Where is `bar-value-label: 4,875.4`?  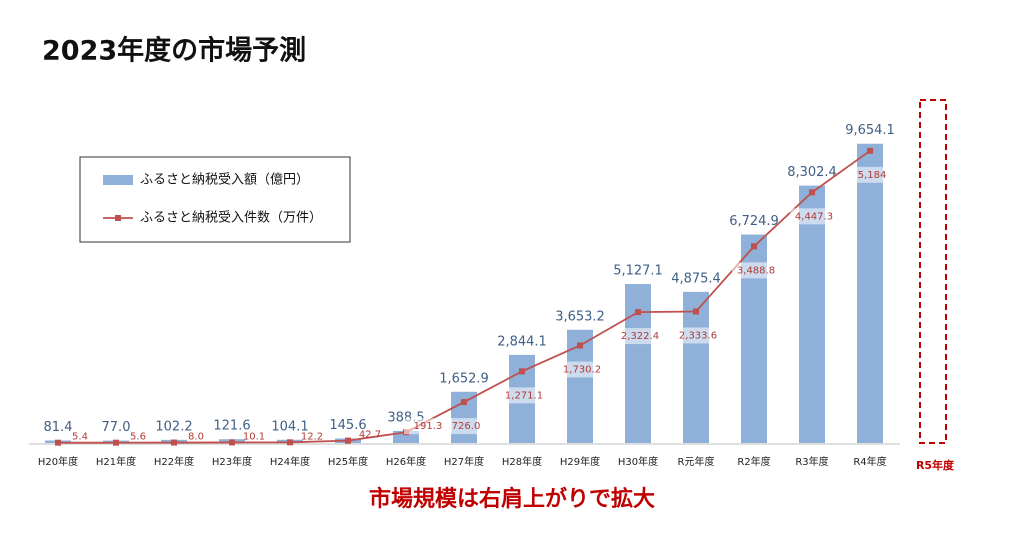
bar-value-label: 4,875.4 is located at coordinates (696, 278).